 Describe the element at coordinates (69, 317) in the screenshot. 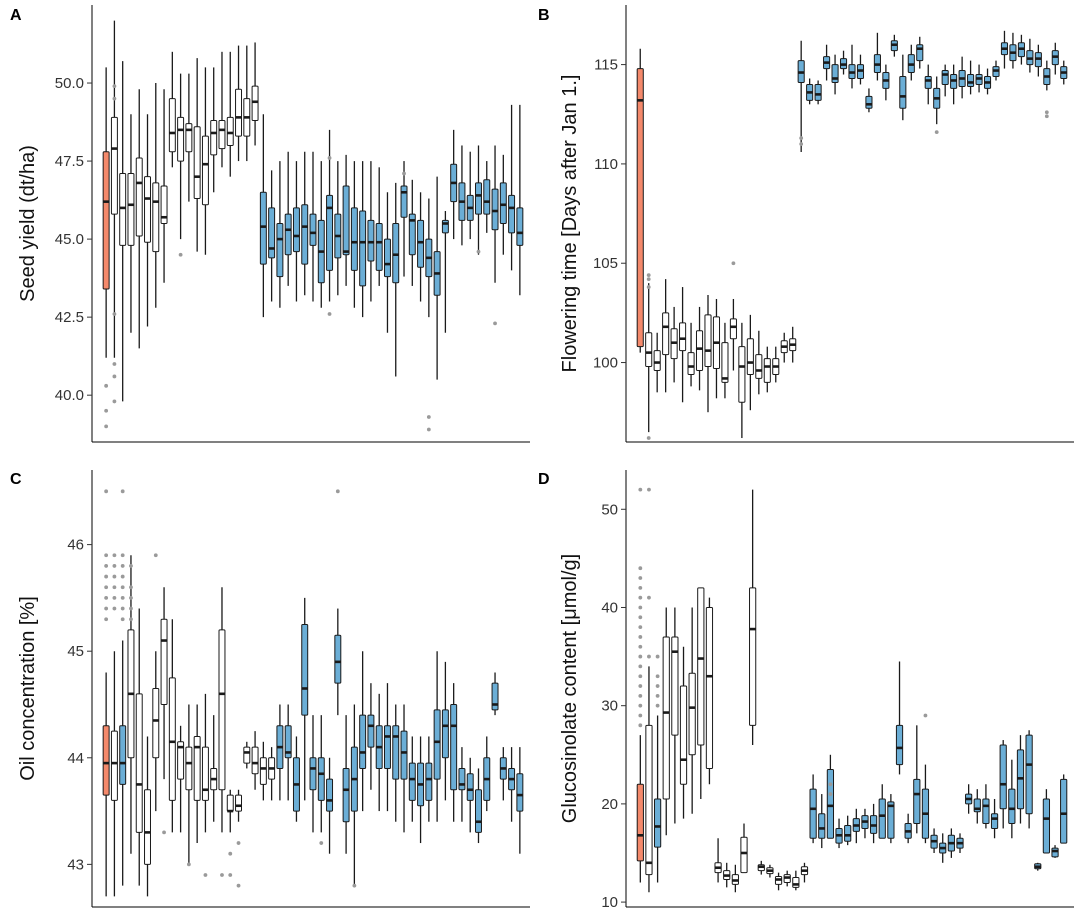

I see `y-tick-label: 42.5` at that location.